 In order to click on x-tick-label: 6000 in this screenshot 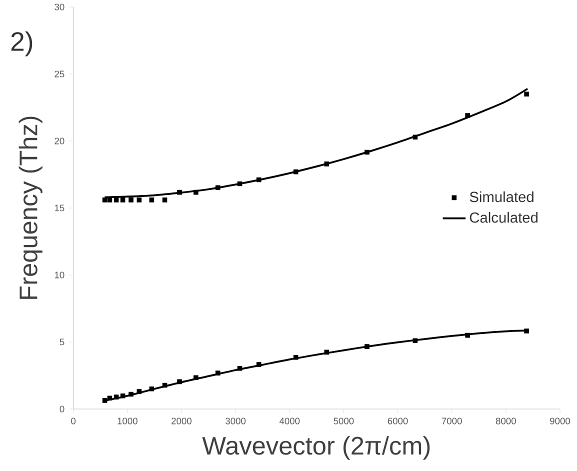, I will do `click(398, 421)`.